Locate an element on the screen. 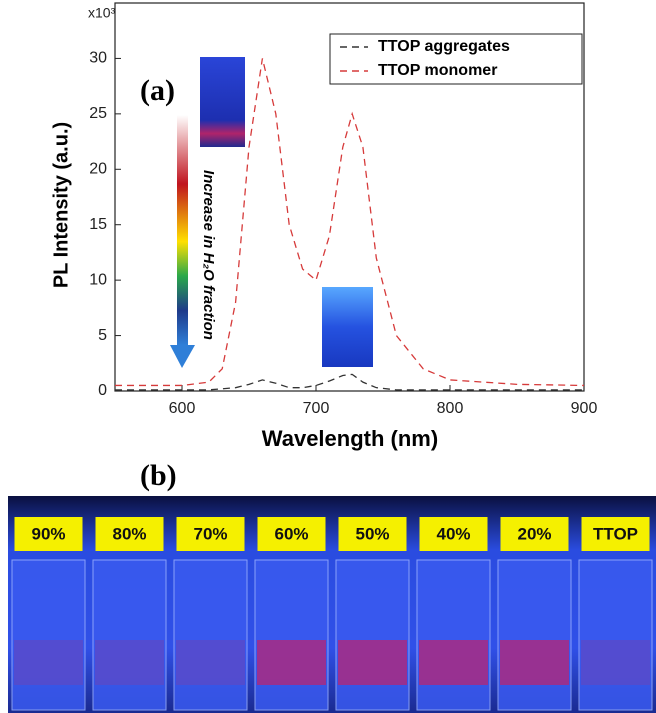 The width and height of the screenshot is (656, 713). x-tick-label: 700 is located at coordinates (316, 408).